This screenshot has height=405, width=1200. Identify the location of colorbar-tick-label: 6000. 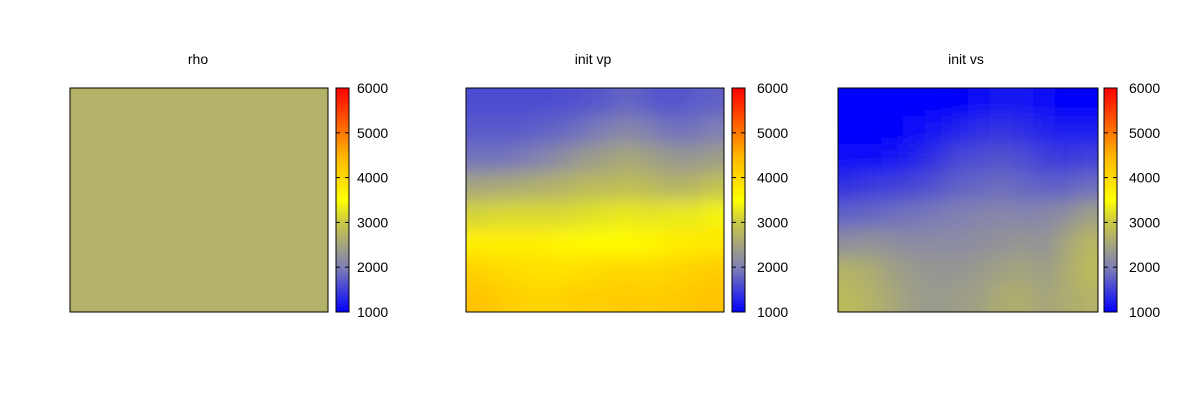
(772, 88).